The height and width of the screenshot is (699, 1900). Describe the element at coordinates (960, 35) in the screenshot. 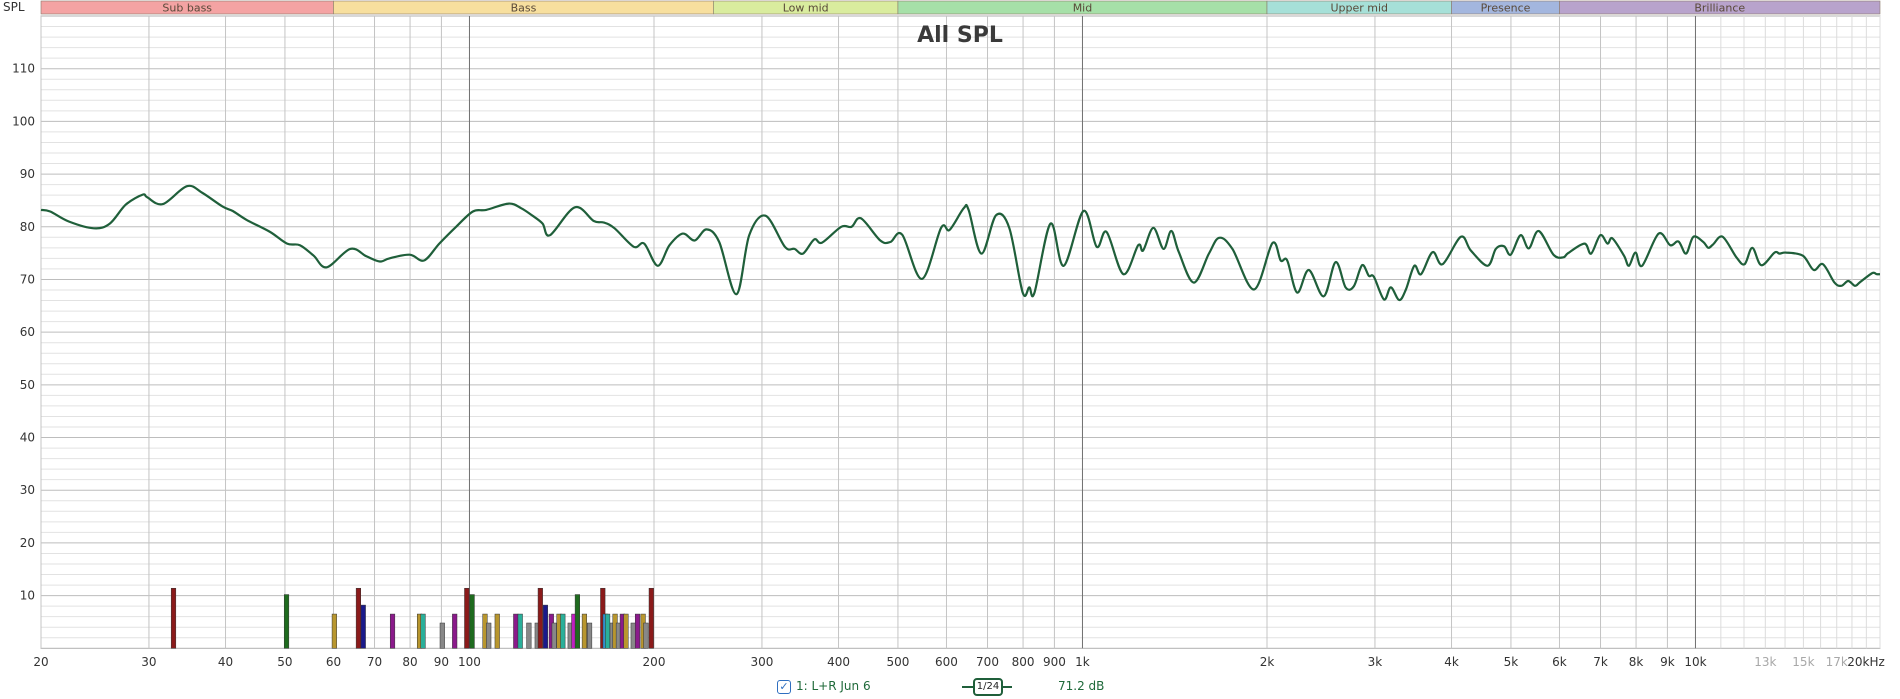

I see `chart-title: All SPL` at that location.